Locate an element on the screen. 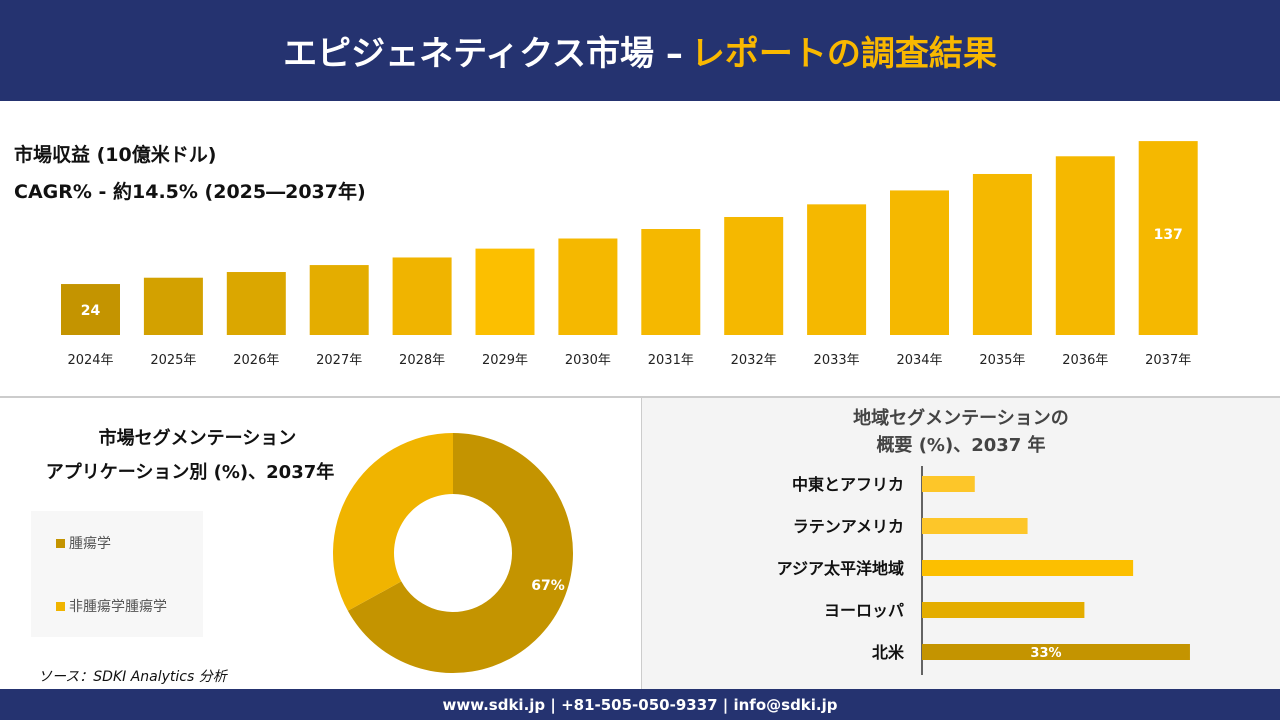 This screenshot has height=720, width=1280. region-title-2: 概要 (%)、2037 年 is located at coordinates (961, 445).